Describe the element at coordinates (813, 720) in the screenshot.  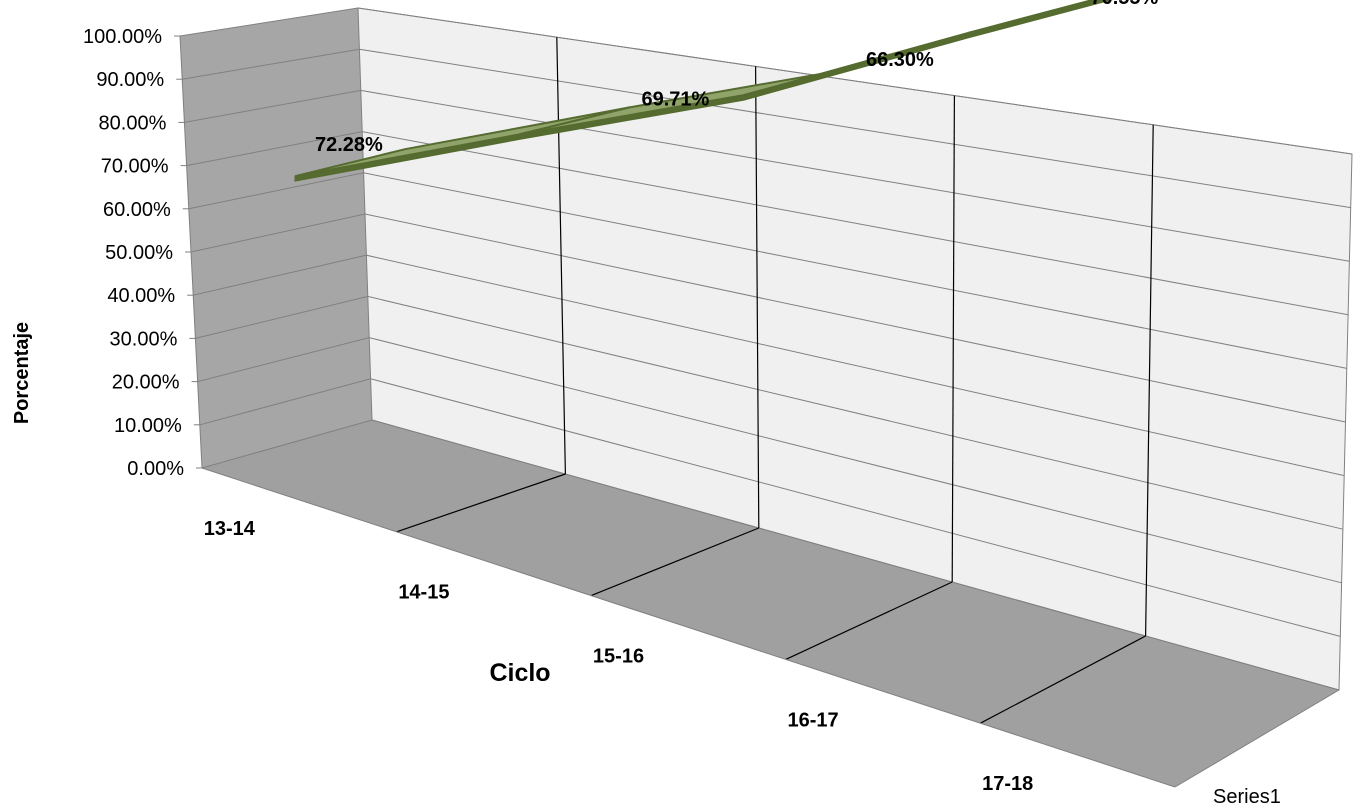
I see `x-tick-label: 16-17` at that location.